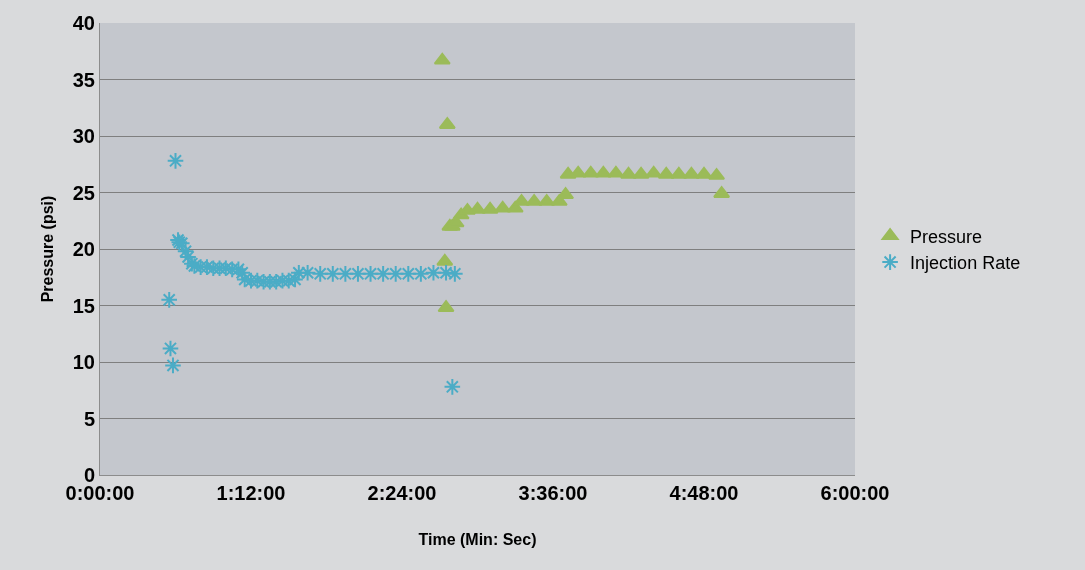  Describe the element at coordinates (83, 136) in the screenshot. I see `y-tick-label: 30` at that location.